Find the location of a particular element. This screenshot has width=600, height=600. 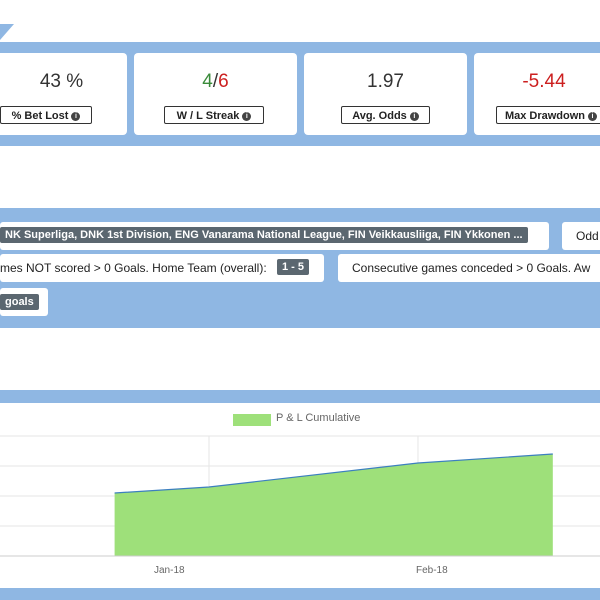

away-conceded-filter: Consecutive games conceded > 0 Goals. Aw is located at coordinates (469, 268).